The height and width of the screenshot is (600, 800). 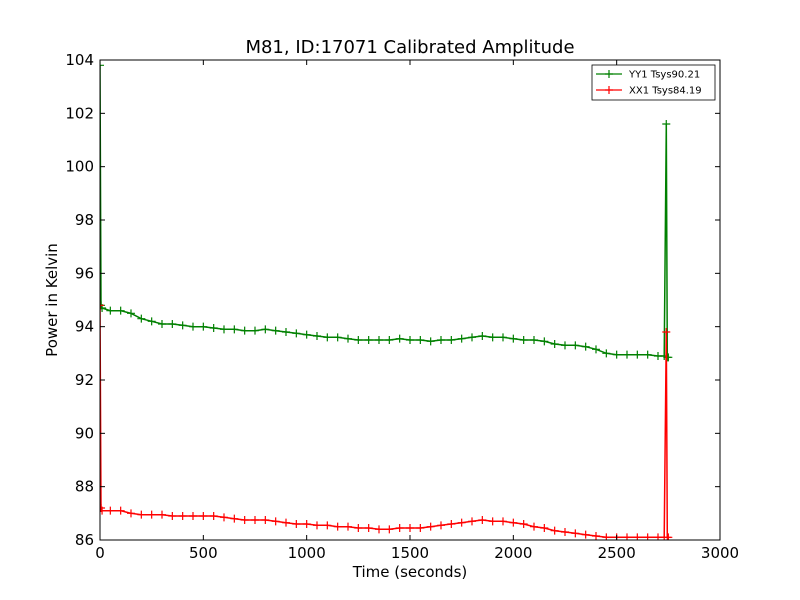 What do you see at coordinates (513, 553) in the screenshot?
I see `x-tick-label: 2000` at bounding box center [513, 553].